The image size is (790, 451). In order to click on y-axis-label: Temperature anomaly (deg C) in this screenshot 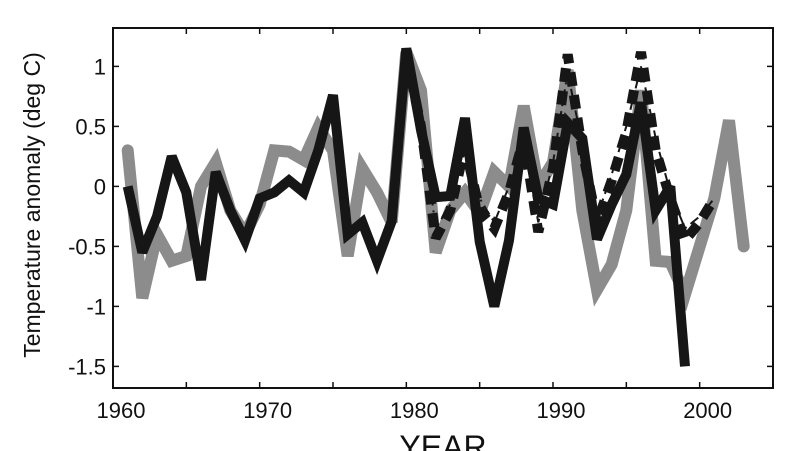, I will do `click(32, 205)`.